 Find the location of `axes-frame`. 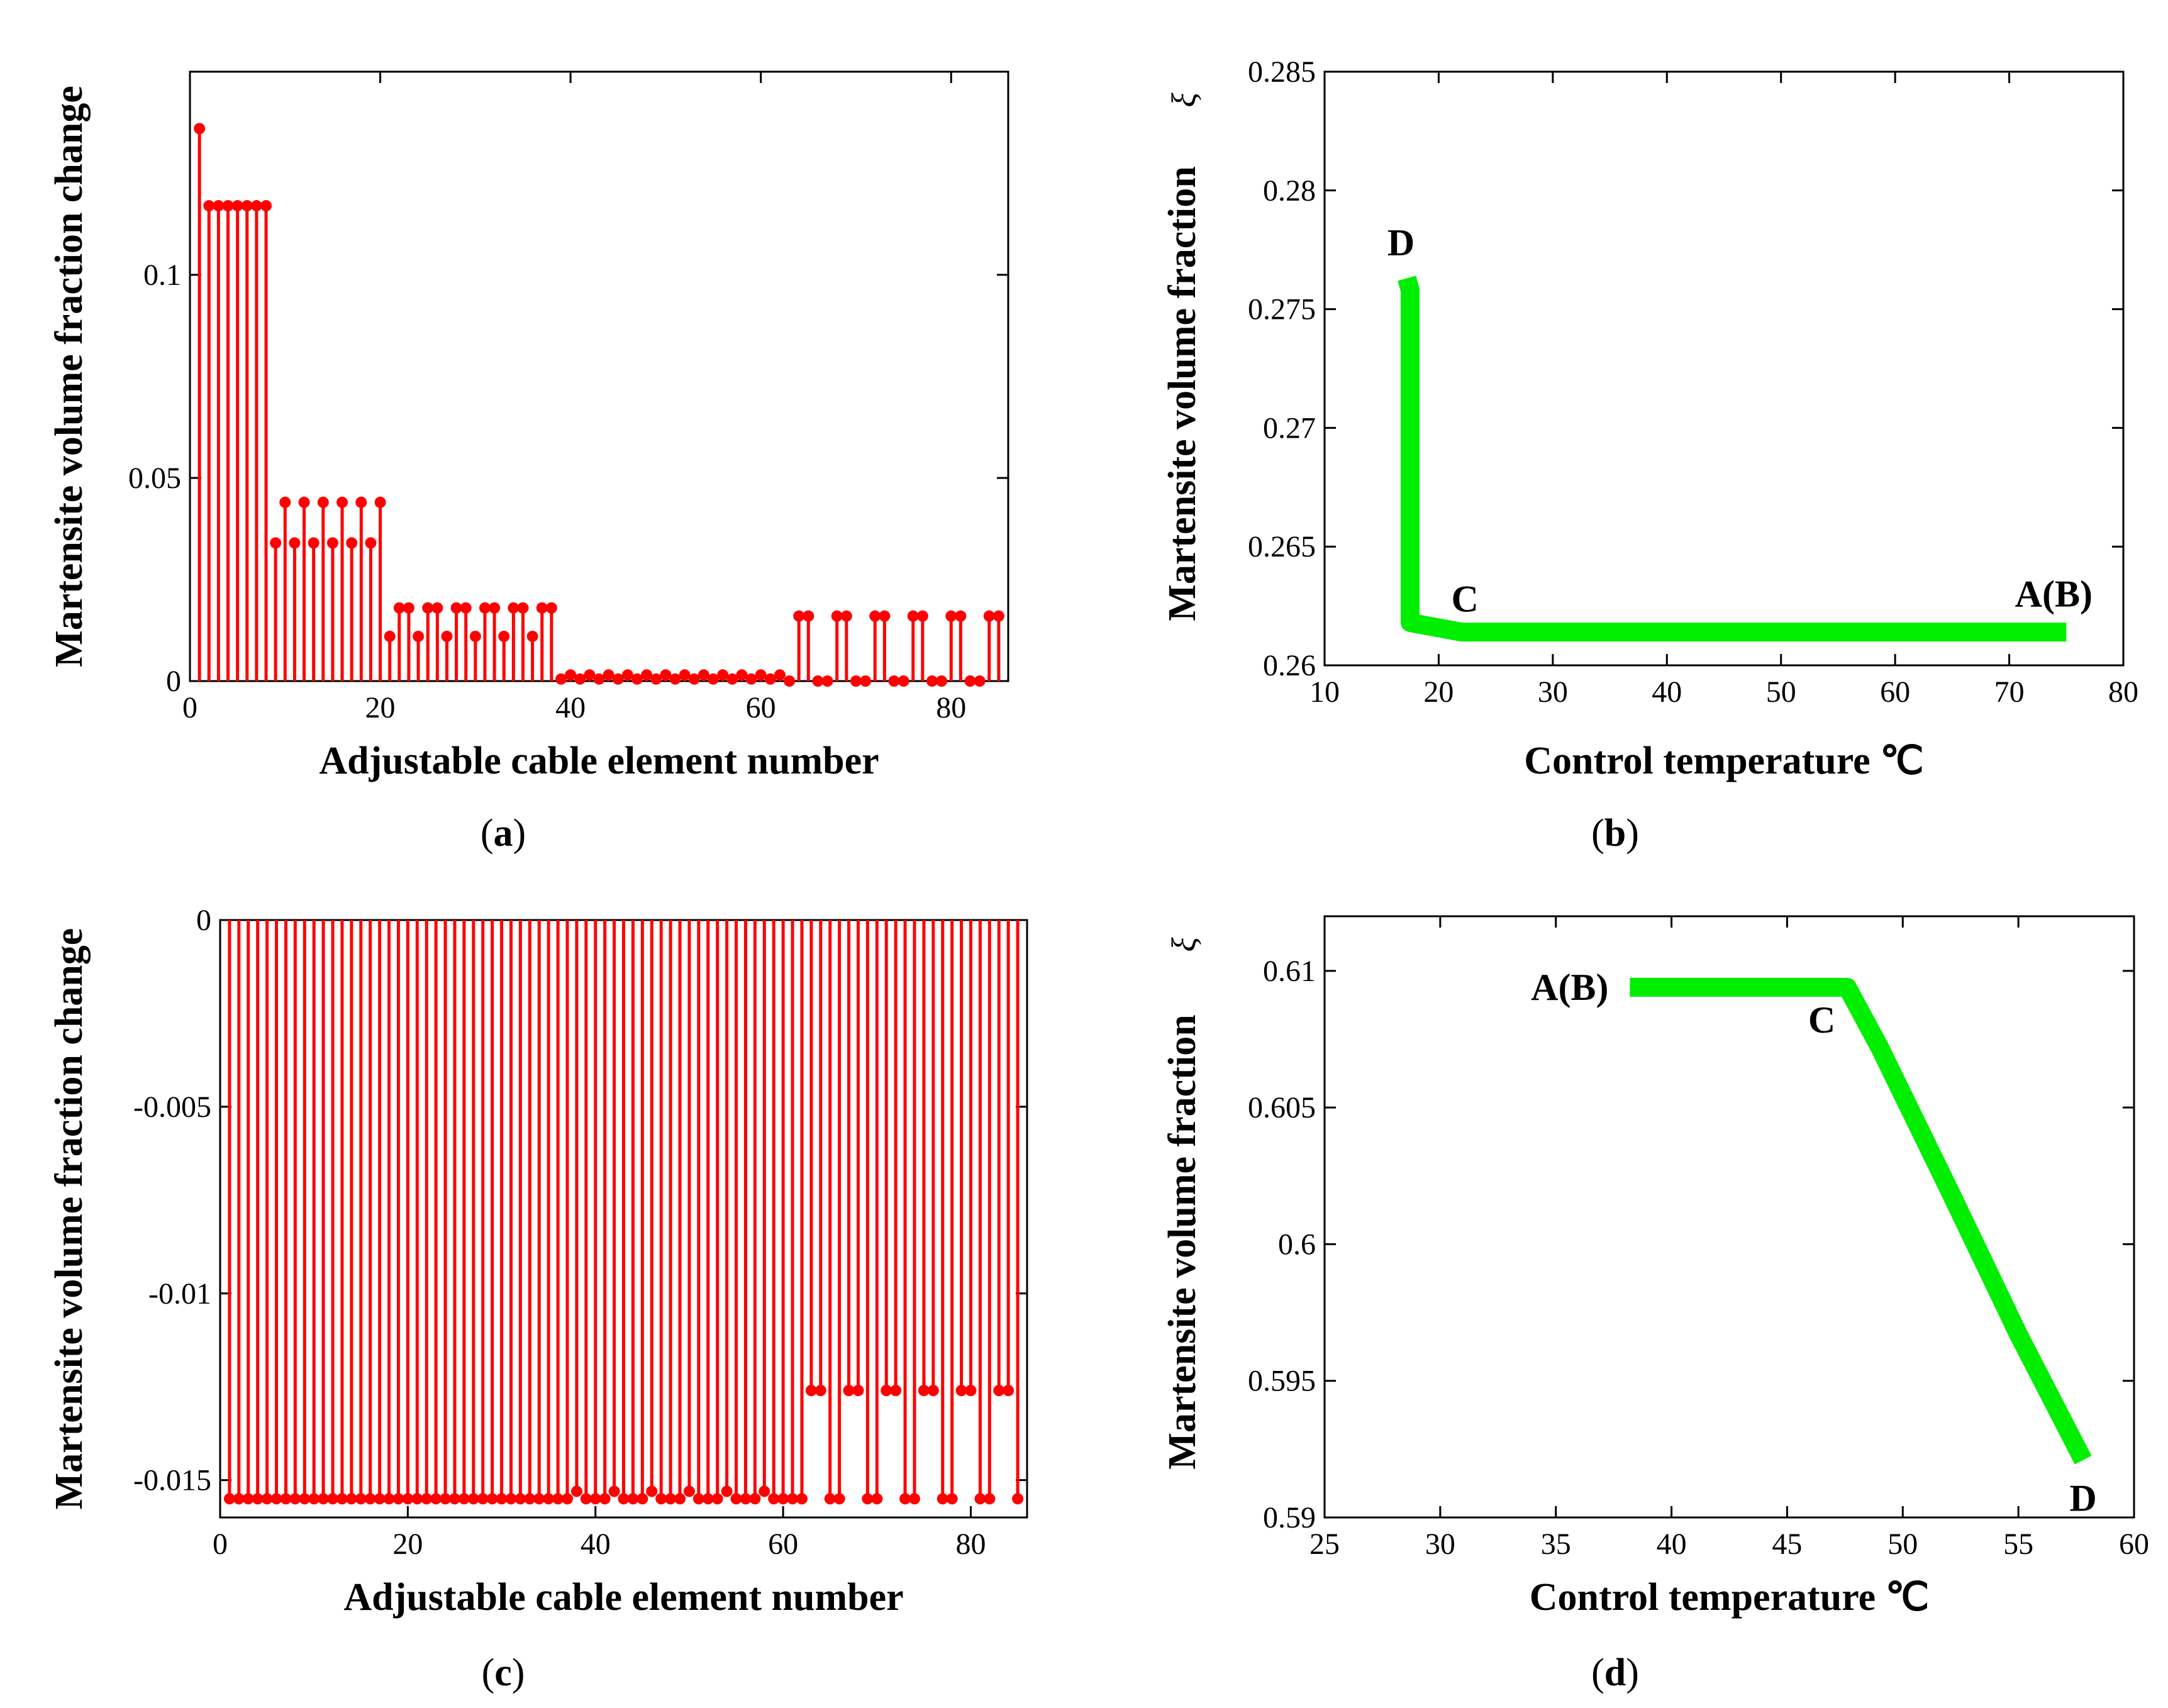

axes-frame is located at coordinates (1724, 368).